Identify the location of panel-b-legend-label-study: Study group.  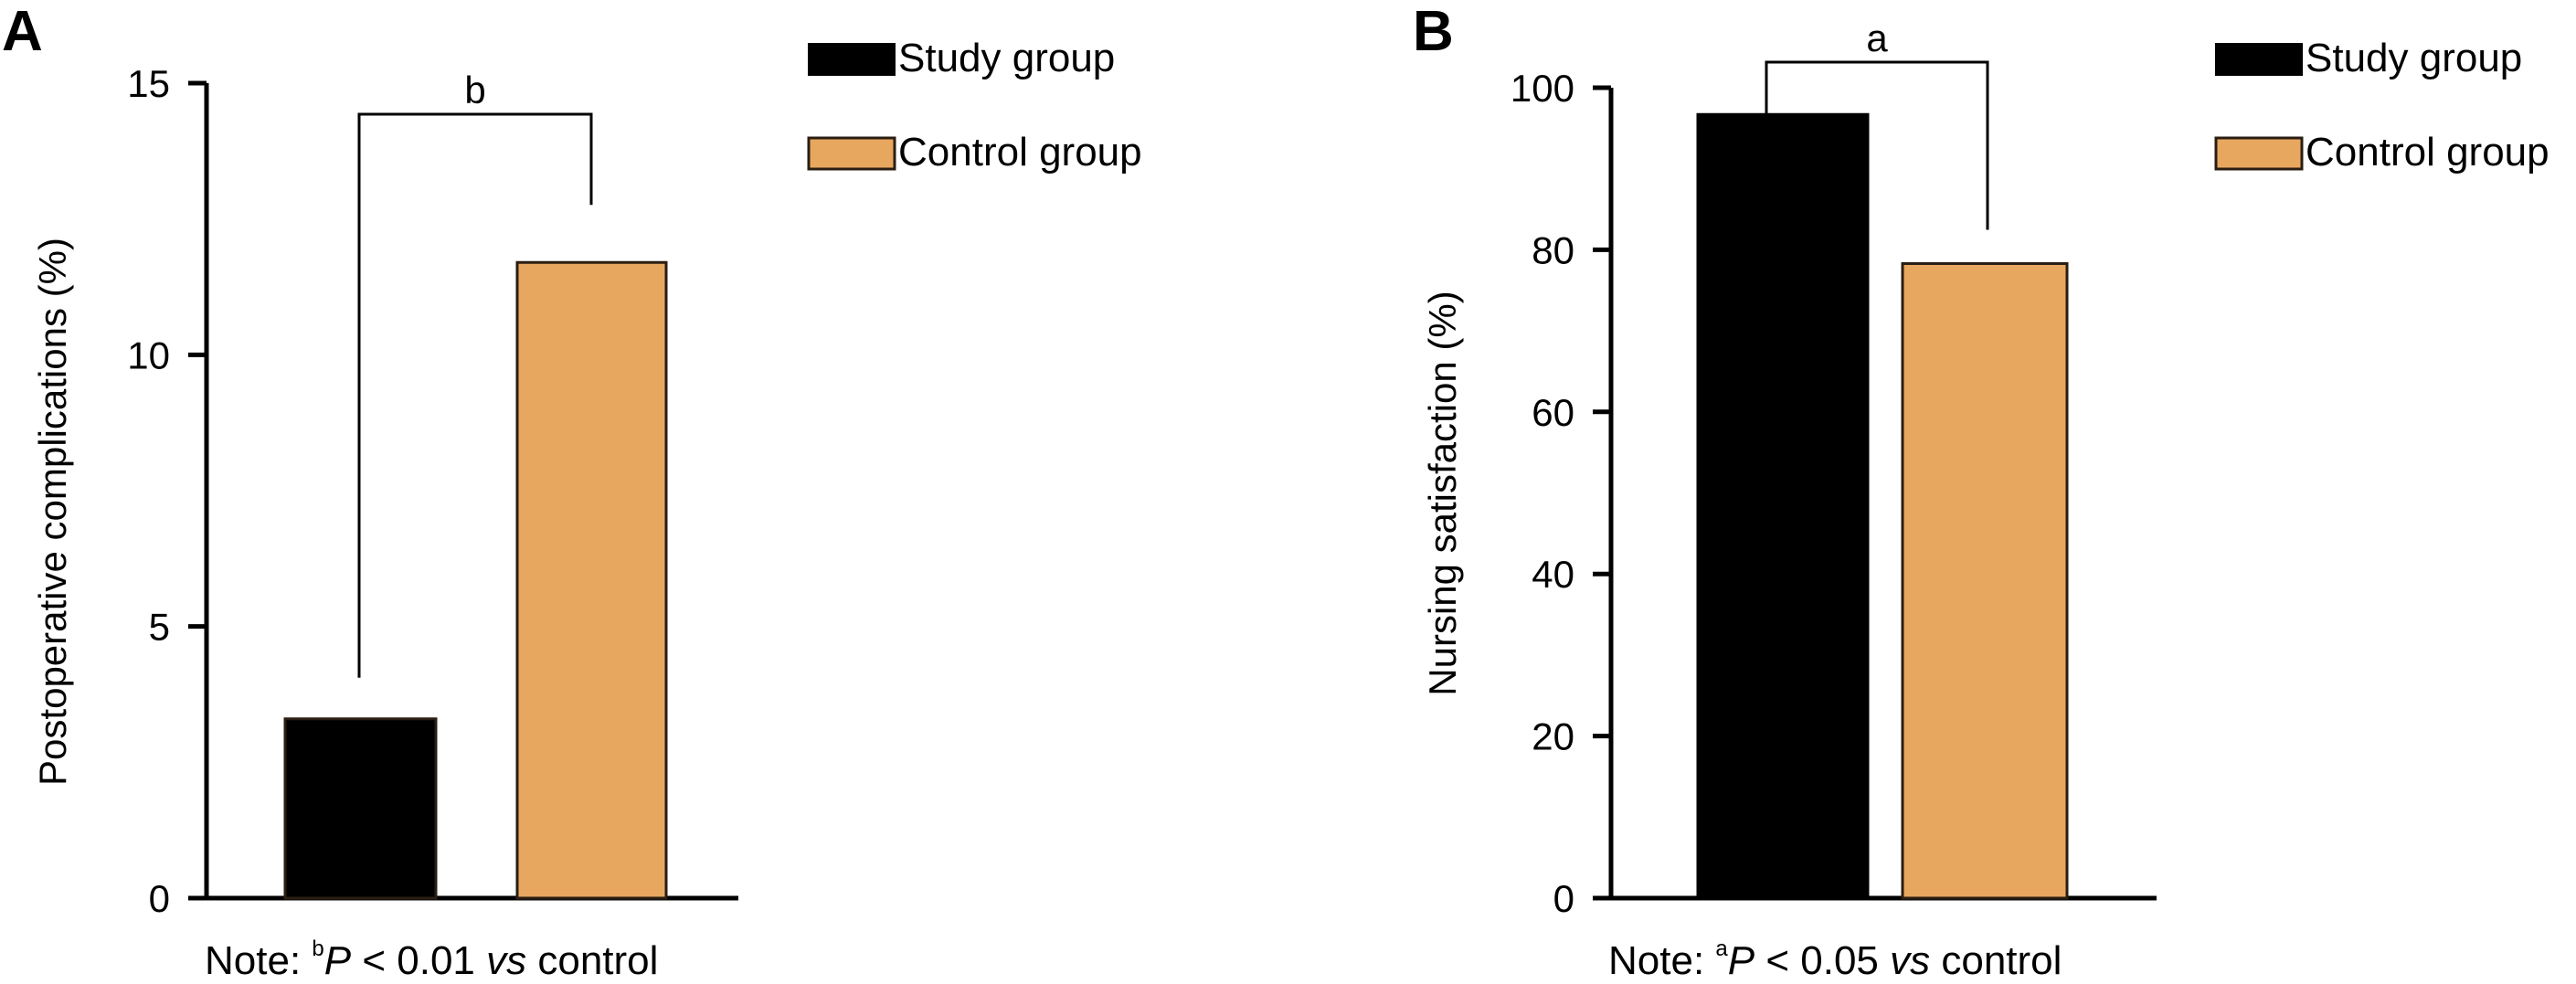
(2414, 58).